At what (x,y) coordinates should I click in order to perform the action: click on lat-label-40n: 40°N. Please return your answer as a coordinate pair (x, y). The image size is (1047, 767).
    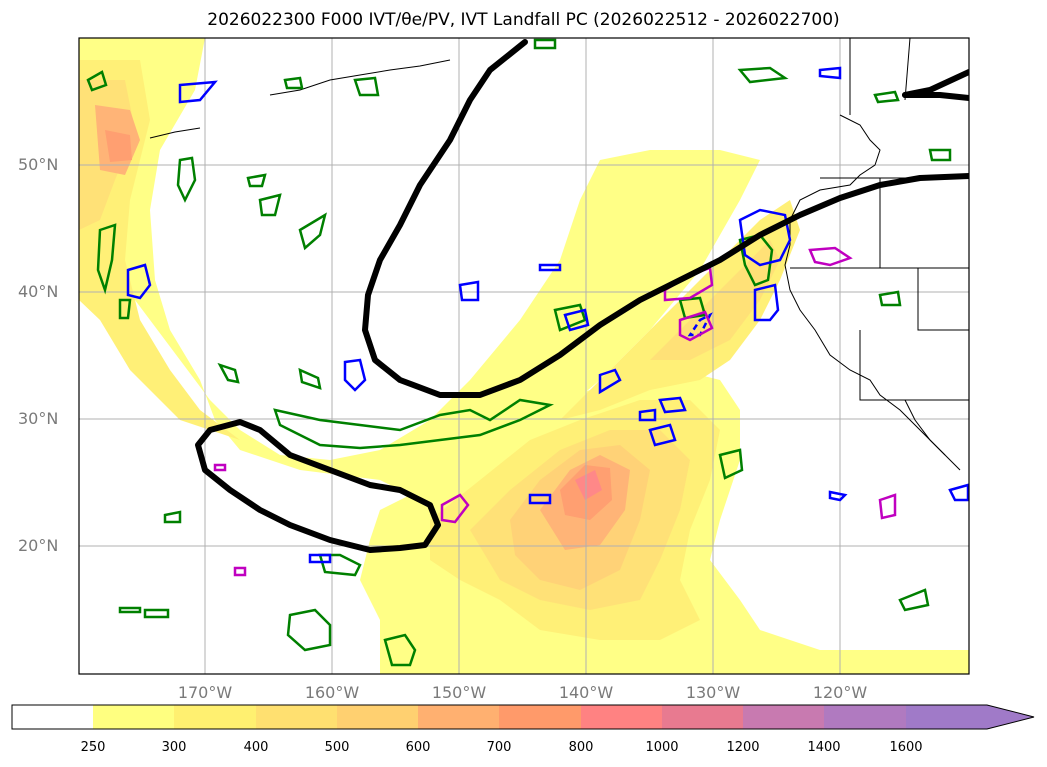
    Looking at the image, I should click on (38, 291).